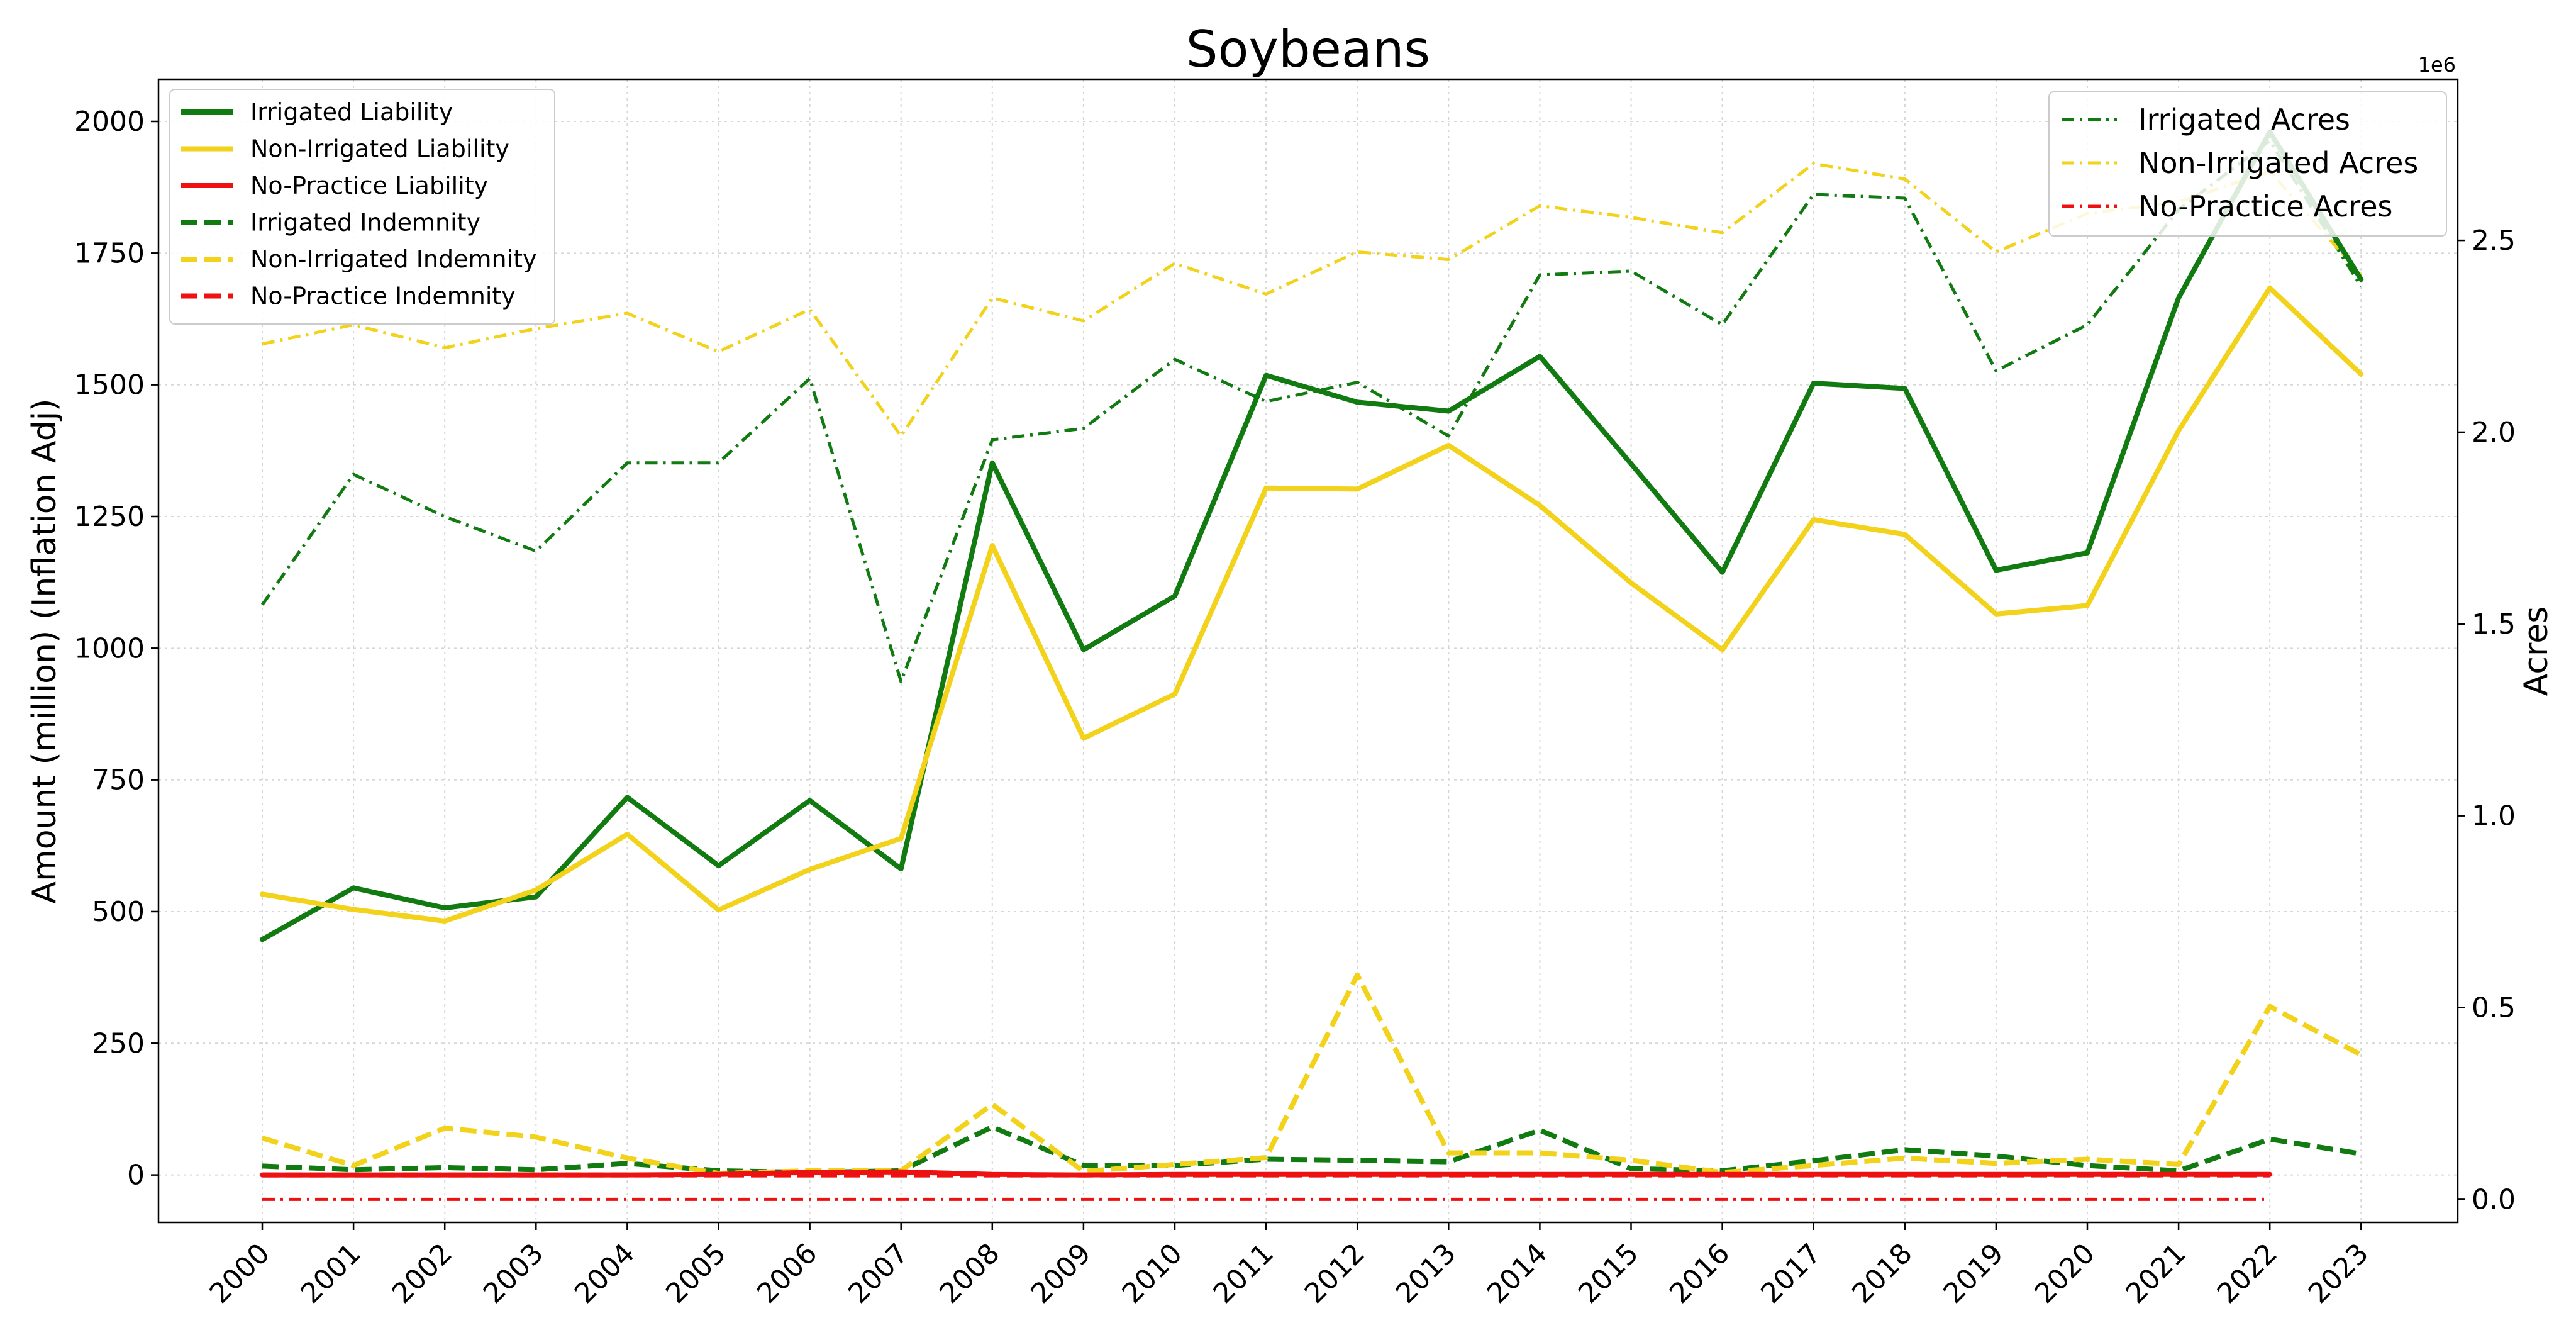 The width and height of the screenshot is (2576, 1335). I want to click on legend-label-irrigated-acres: Irrigated Acres, so click(2244, 120).